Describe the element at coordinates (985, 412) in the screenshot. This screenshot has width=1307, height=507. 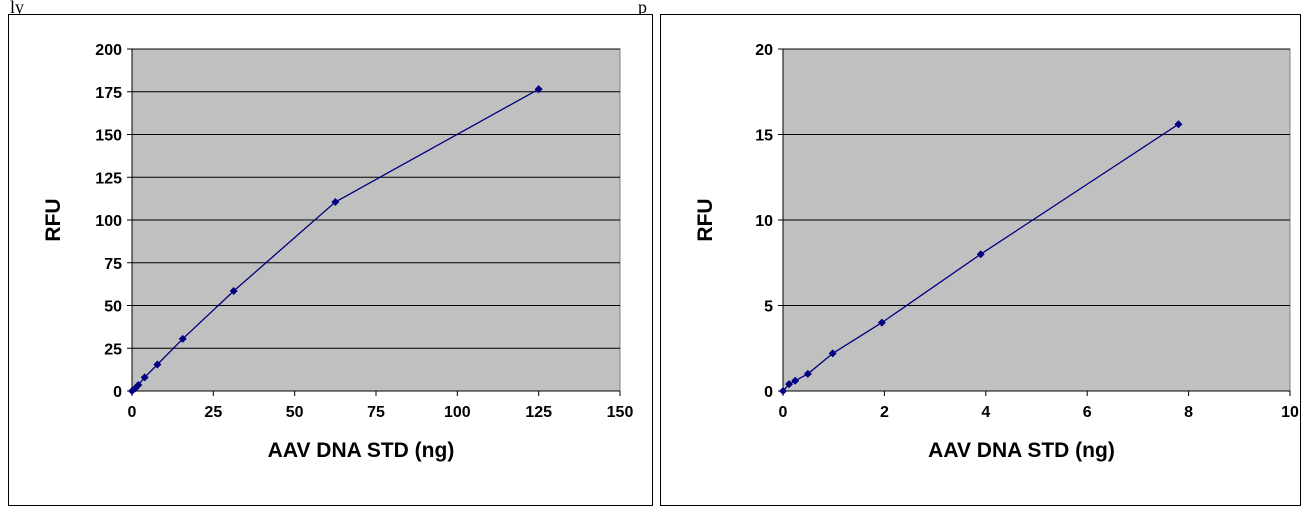
I see `x-tick-label: 4` at that location.